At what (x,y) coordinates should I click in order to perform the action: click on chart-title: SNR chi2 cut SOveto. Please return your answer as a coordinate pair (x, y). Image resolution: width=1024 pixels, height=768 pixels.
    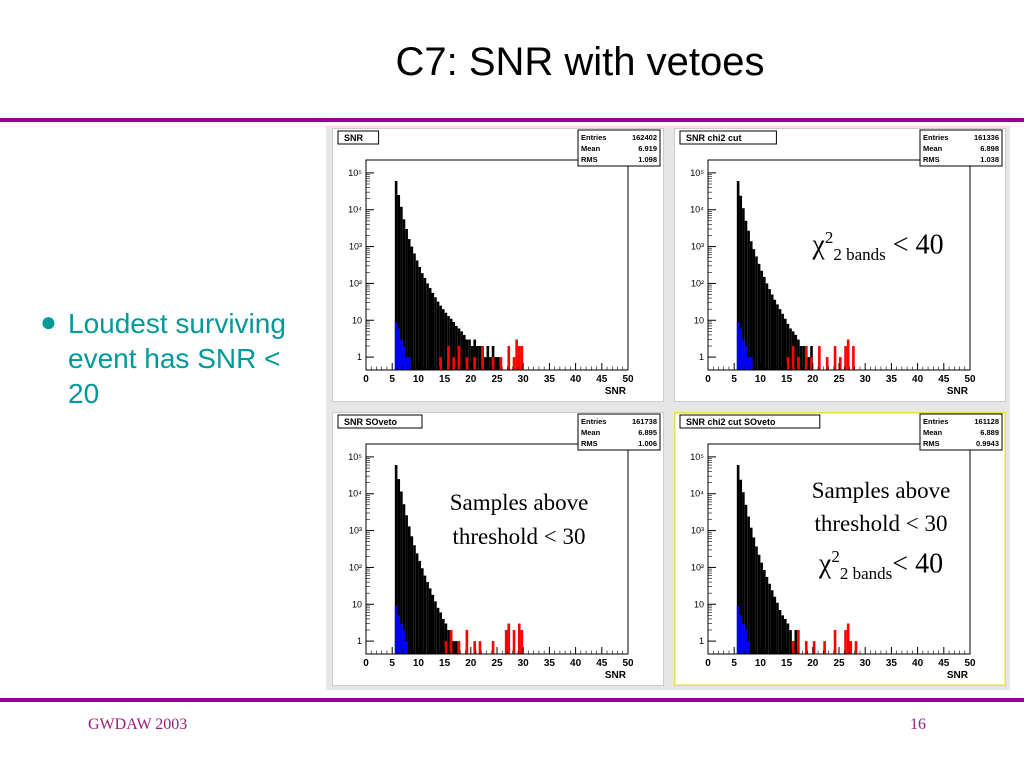
    Looking at the image, I should click on (731, 422).